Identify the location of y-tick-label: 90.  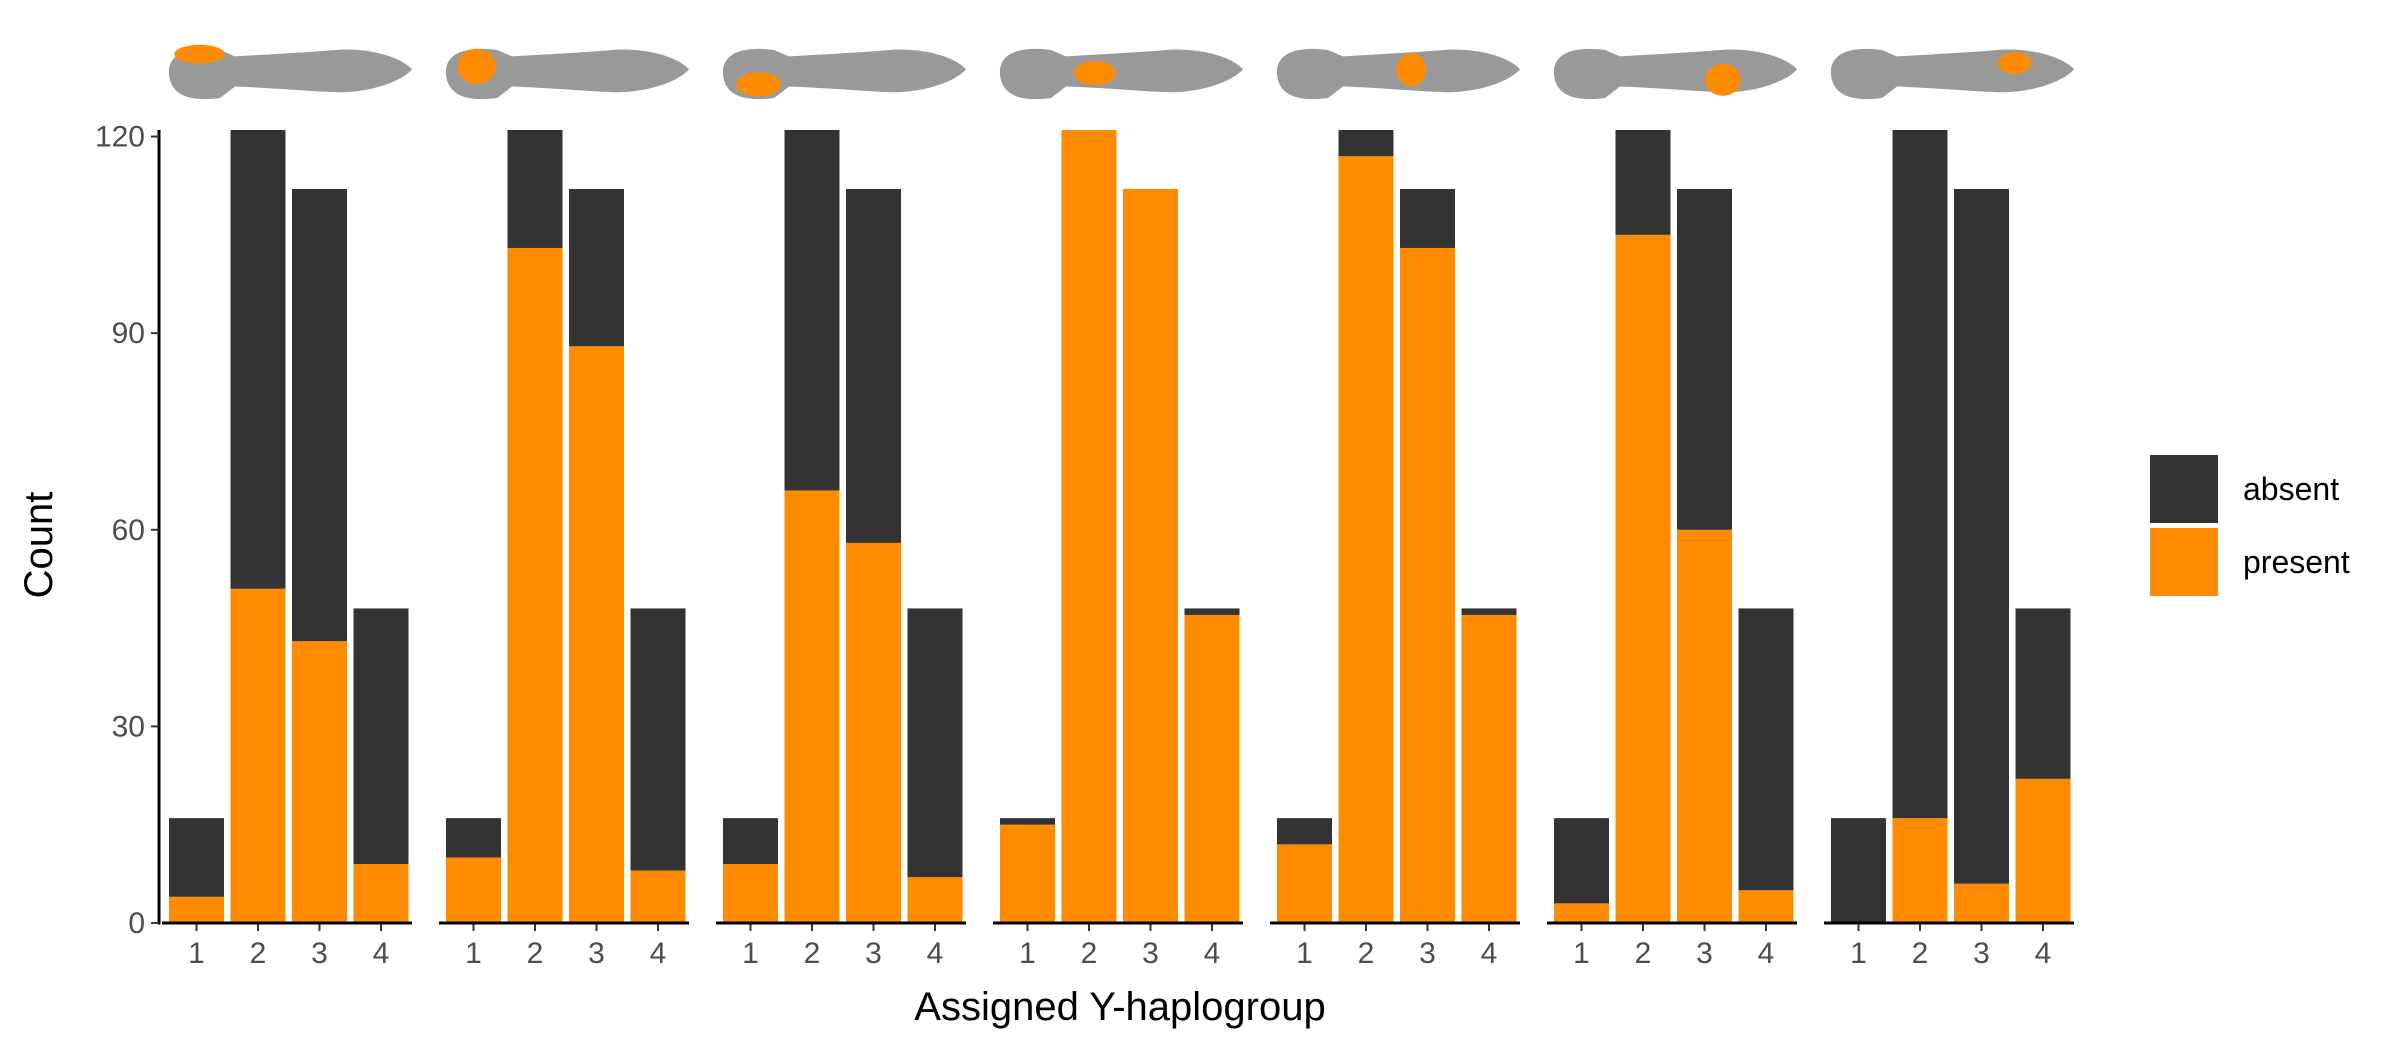
(128, 333).